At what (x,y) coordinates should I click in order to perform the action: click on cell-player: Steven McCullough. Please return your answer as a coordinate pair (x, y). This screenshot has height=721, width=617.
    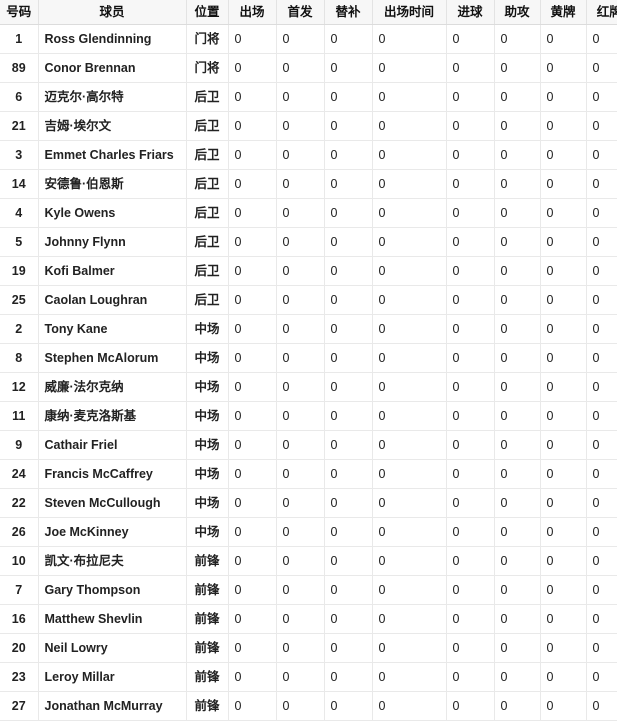
    Looking at the image, I should click on (112, 503).